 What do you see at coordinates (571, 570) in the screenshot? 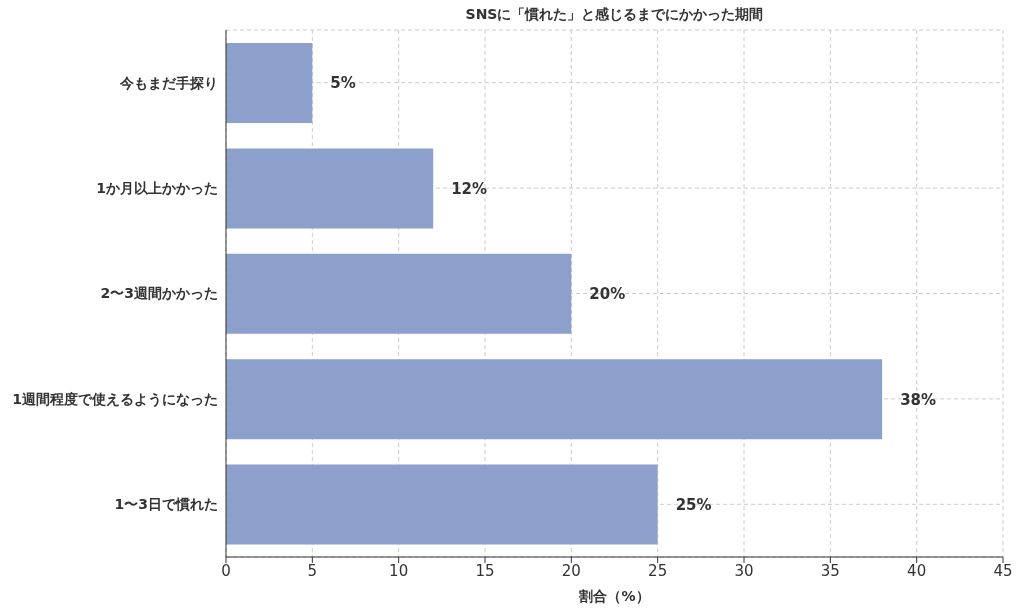
I see `x-tick-label: 20` at bounding box center [571, 570].